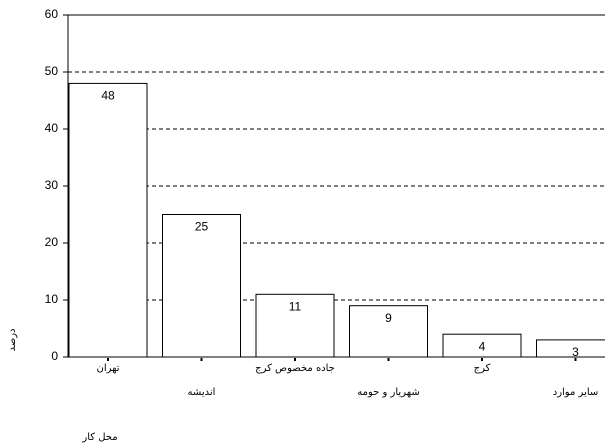 The width and height of the screenshot is (605, 444). Describe the element at coordinates (54, 356) in the screenshot. I see `y-tick-label: 0` at that location.